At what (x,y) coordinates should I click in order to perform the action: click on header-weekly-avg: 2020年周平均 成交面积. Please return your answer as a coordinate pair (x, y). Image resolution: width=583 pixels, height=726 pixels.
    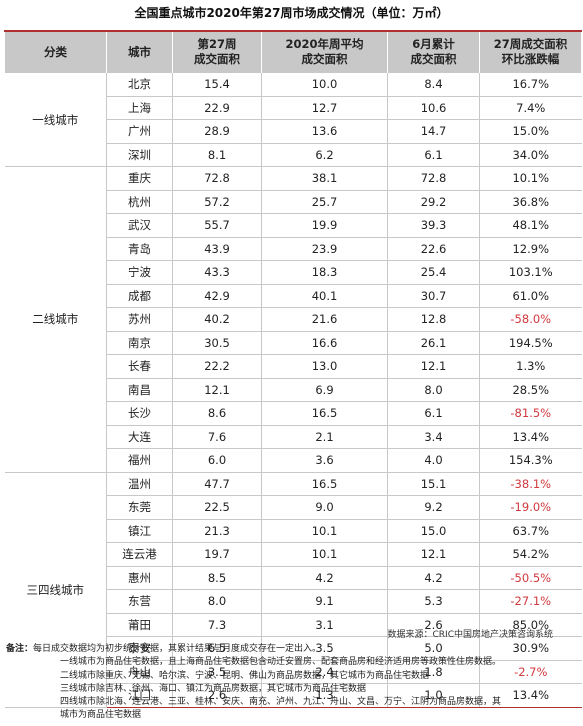
    Looking at the image, I should click on (324, 52).